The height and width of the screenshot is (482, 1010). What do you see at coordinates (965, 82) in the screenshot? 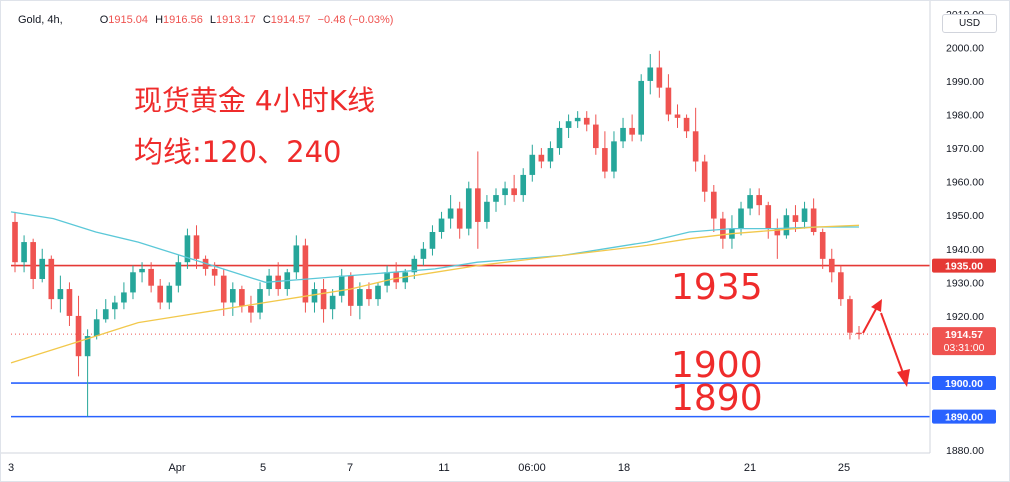
I see `y-tick-label: 1990.00` at bounding box center [965, 82].